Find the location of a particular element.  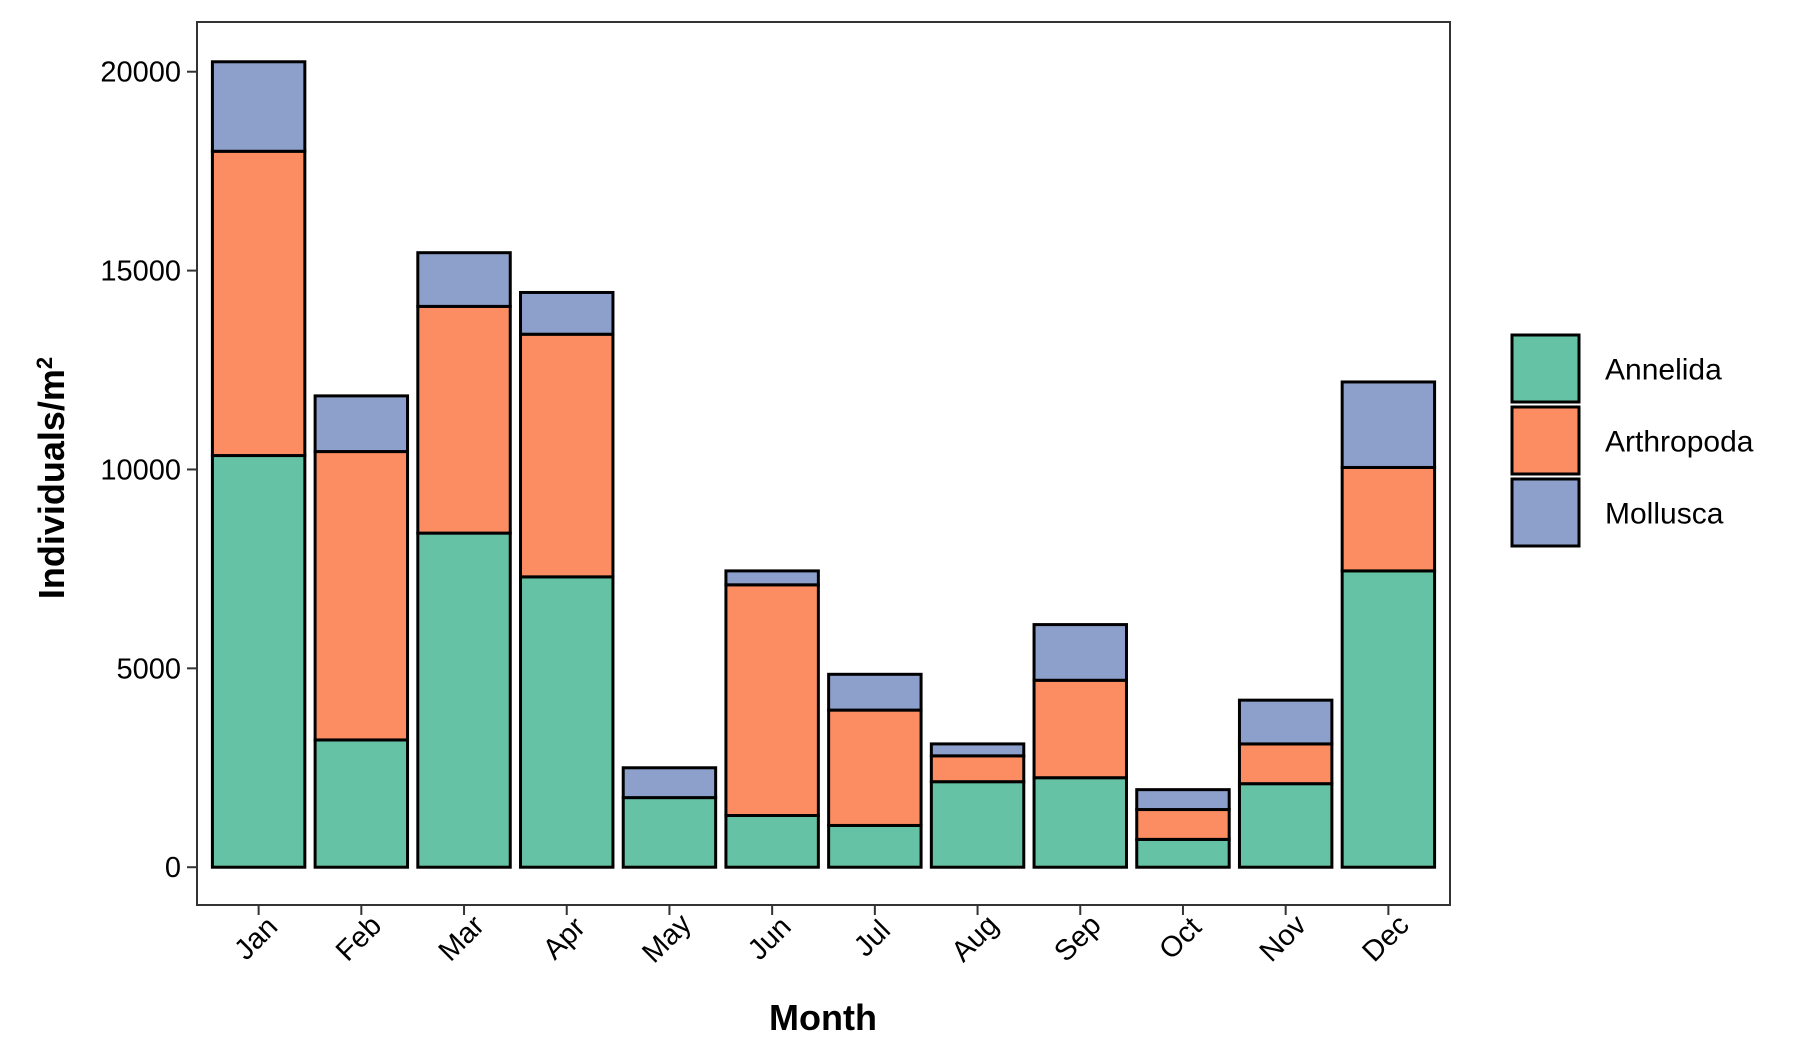

bar-feb-annelida is located at coordinates (361, 803).